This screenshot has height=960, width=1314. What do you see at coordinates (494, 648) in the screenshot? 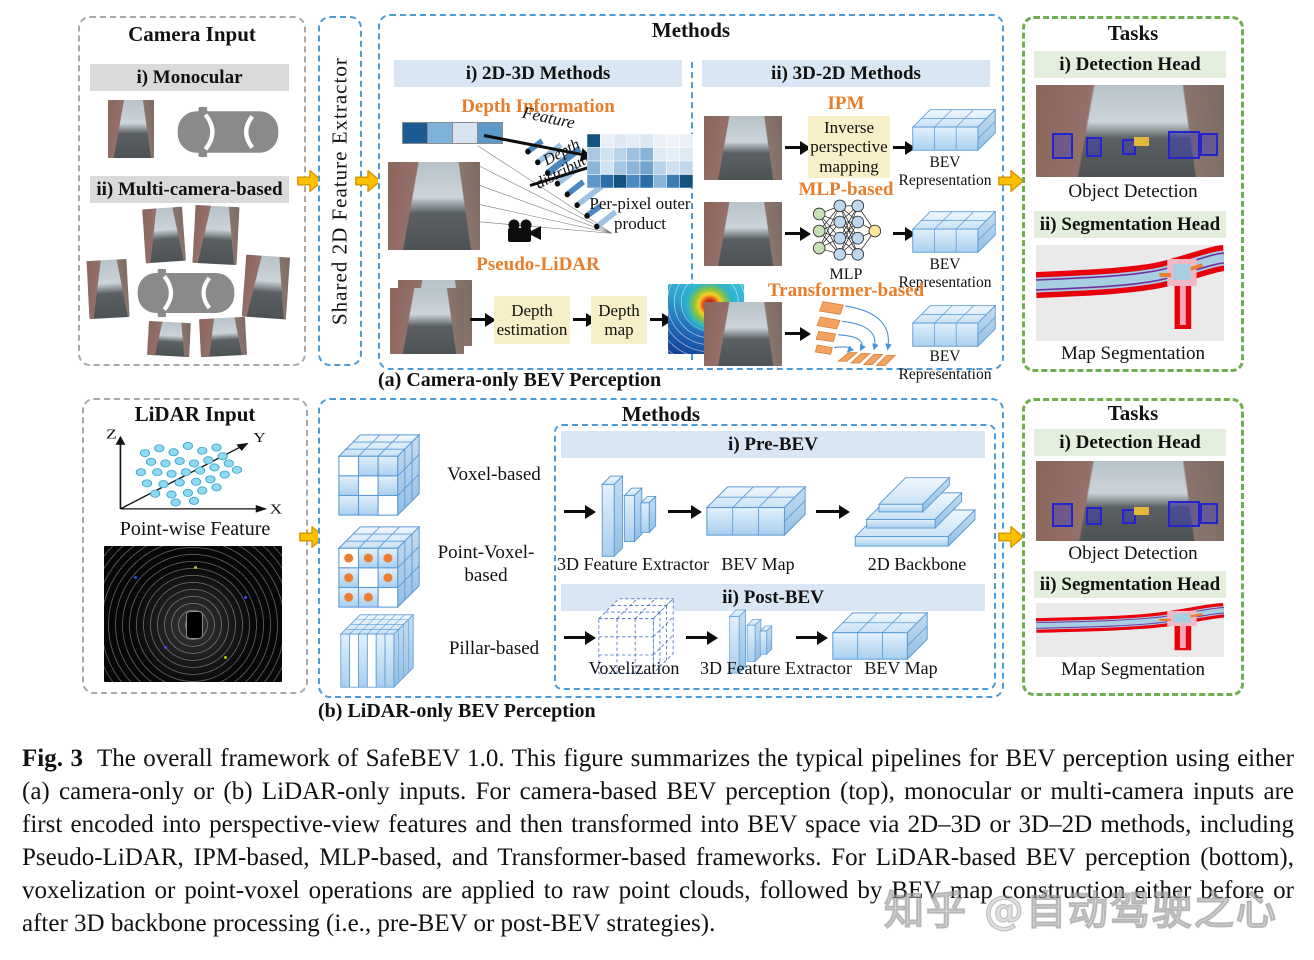
I see `pillar-based-label: Pillar-based` at bounding box center [494, 648].